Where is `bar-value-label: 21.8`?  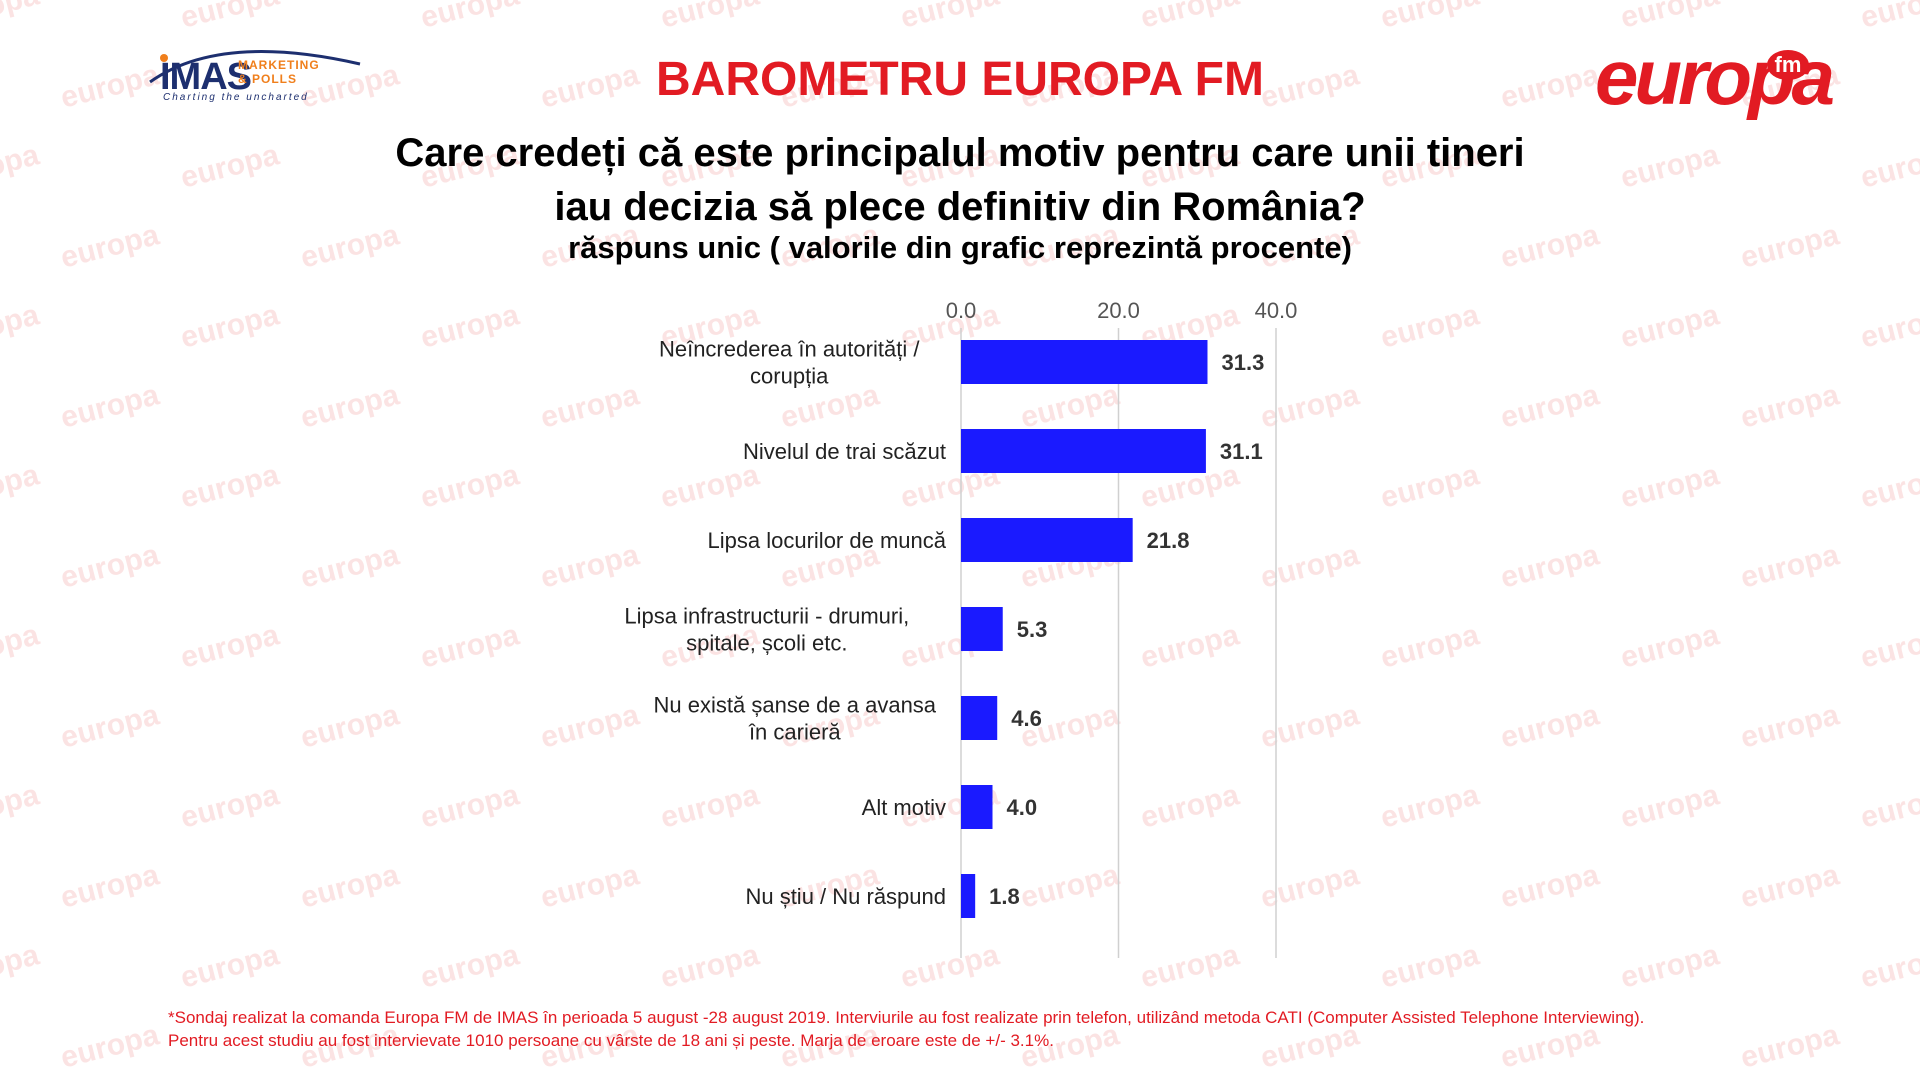
bar-value-label: 21.8 is located at coordinates (1168, 540).